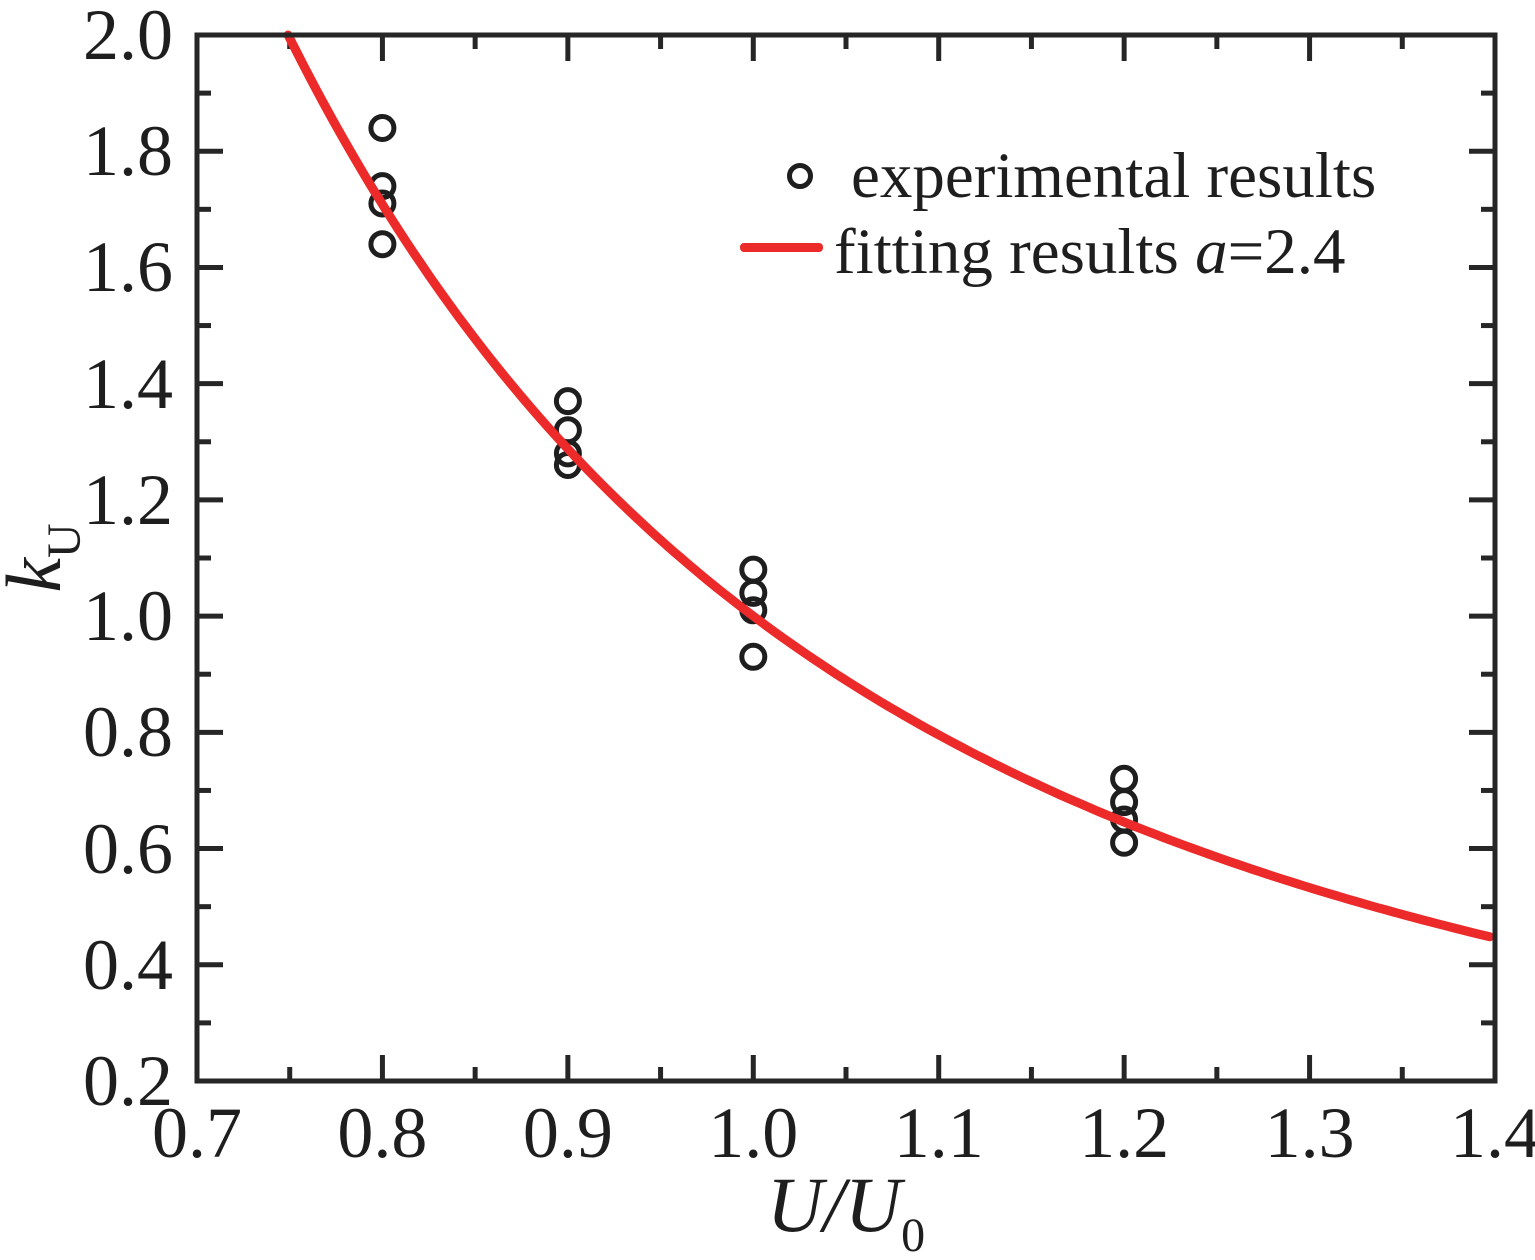  Describe the element at coordinates (128, 848) in the screenshot. I see `y-tick-label: 0.6` at that location.